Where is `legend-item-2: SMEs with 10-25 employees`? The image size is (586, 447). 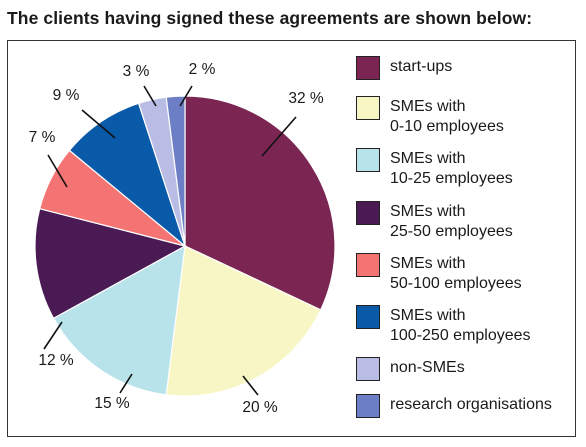 legend-item-2: SMEs with 10-25 employees is located at coordinates (434, 168).